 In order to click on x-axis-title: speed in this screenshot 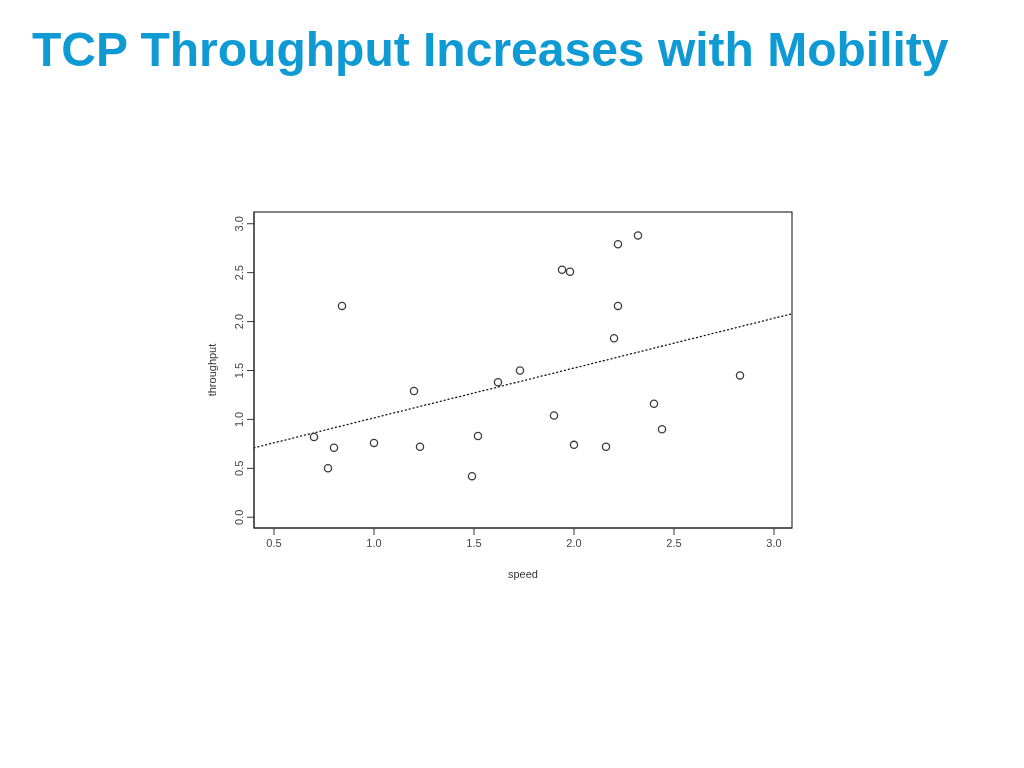, I will do `click(523, 574)`.